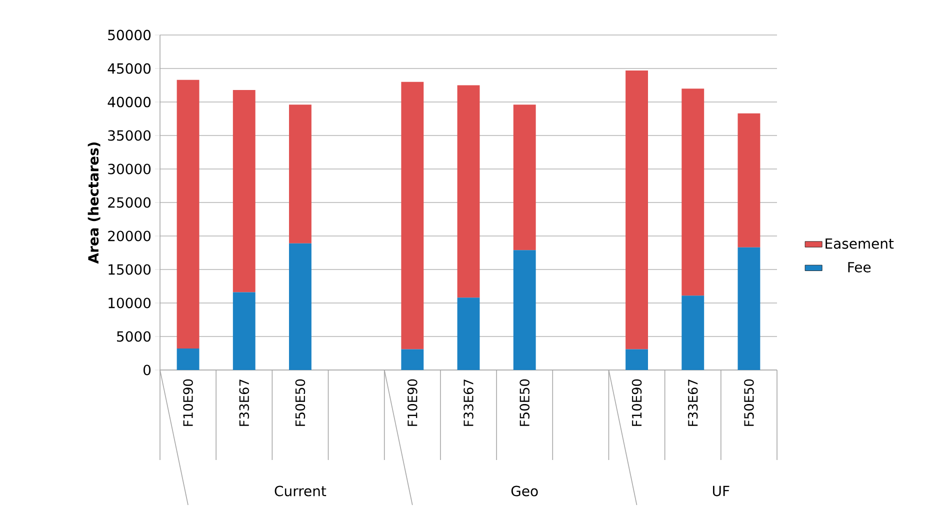  What do you see at coordinates (129, 102) in the screenshot?
I see `y-tick-label: 40000` at bounding box center [129, 102].